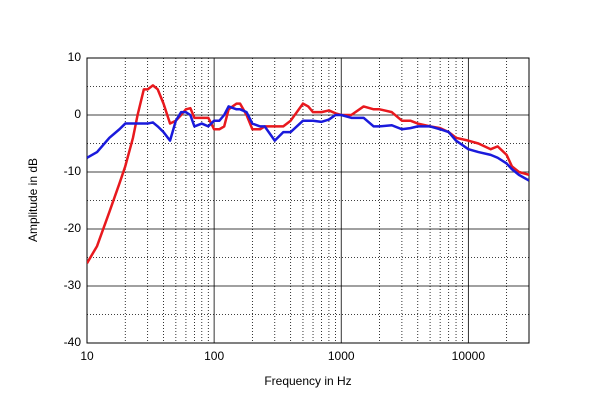  Describe the element at coordinates (214, 356) in the screenshot. I see `x-tick-label: 100` at that location.